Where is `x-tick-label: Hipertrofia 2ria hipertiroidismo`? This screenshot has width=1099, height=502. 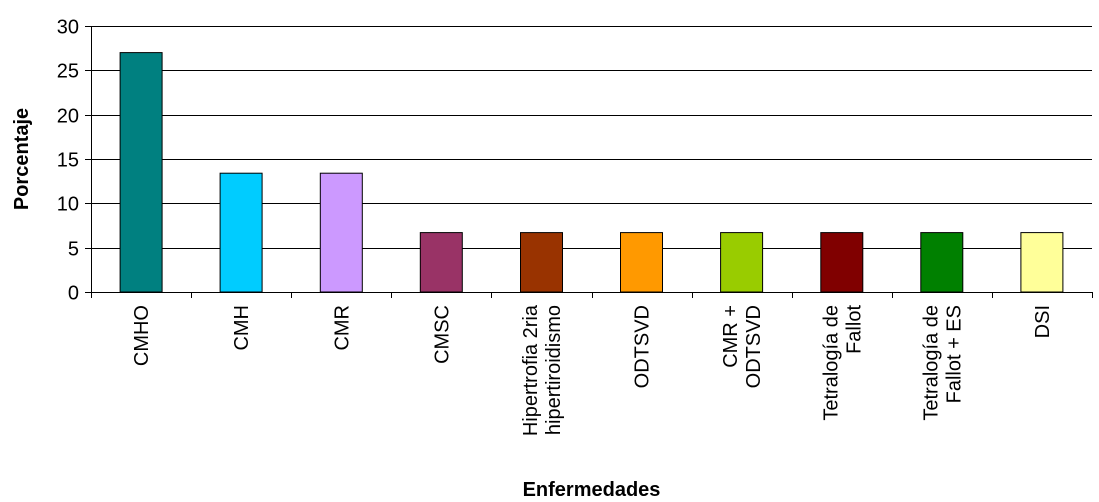
x-tick-label: Hipertrofia 2ria hipertiroidismo is located at coordinates (542, 370).